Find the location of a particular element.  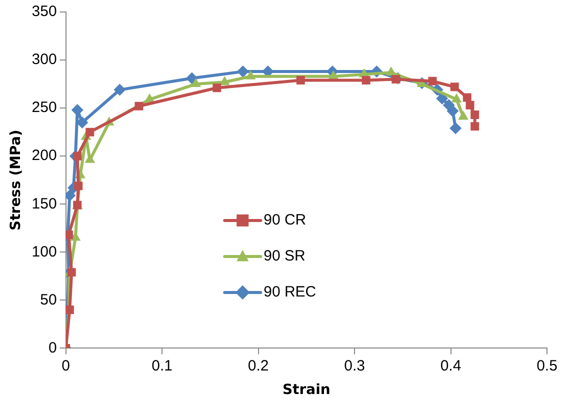

y-tick-label: 100 is located at coordinates (44, 251).